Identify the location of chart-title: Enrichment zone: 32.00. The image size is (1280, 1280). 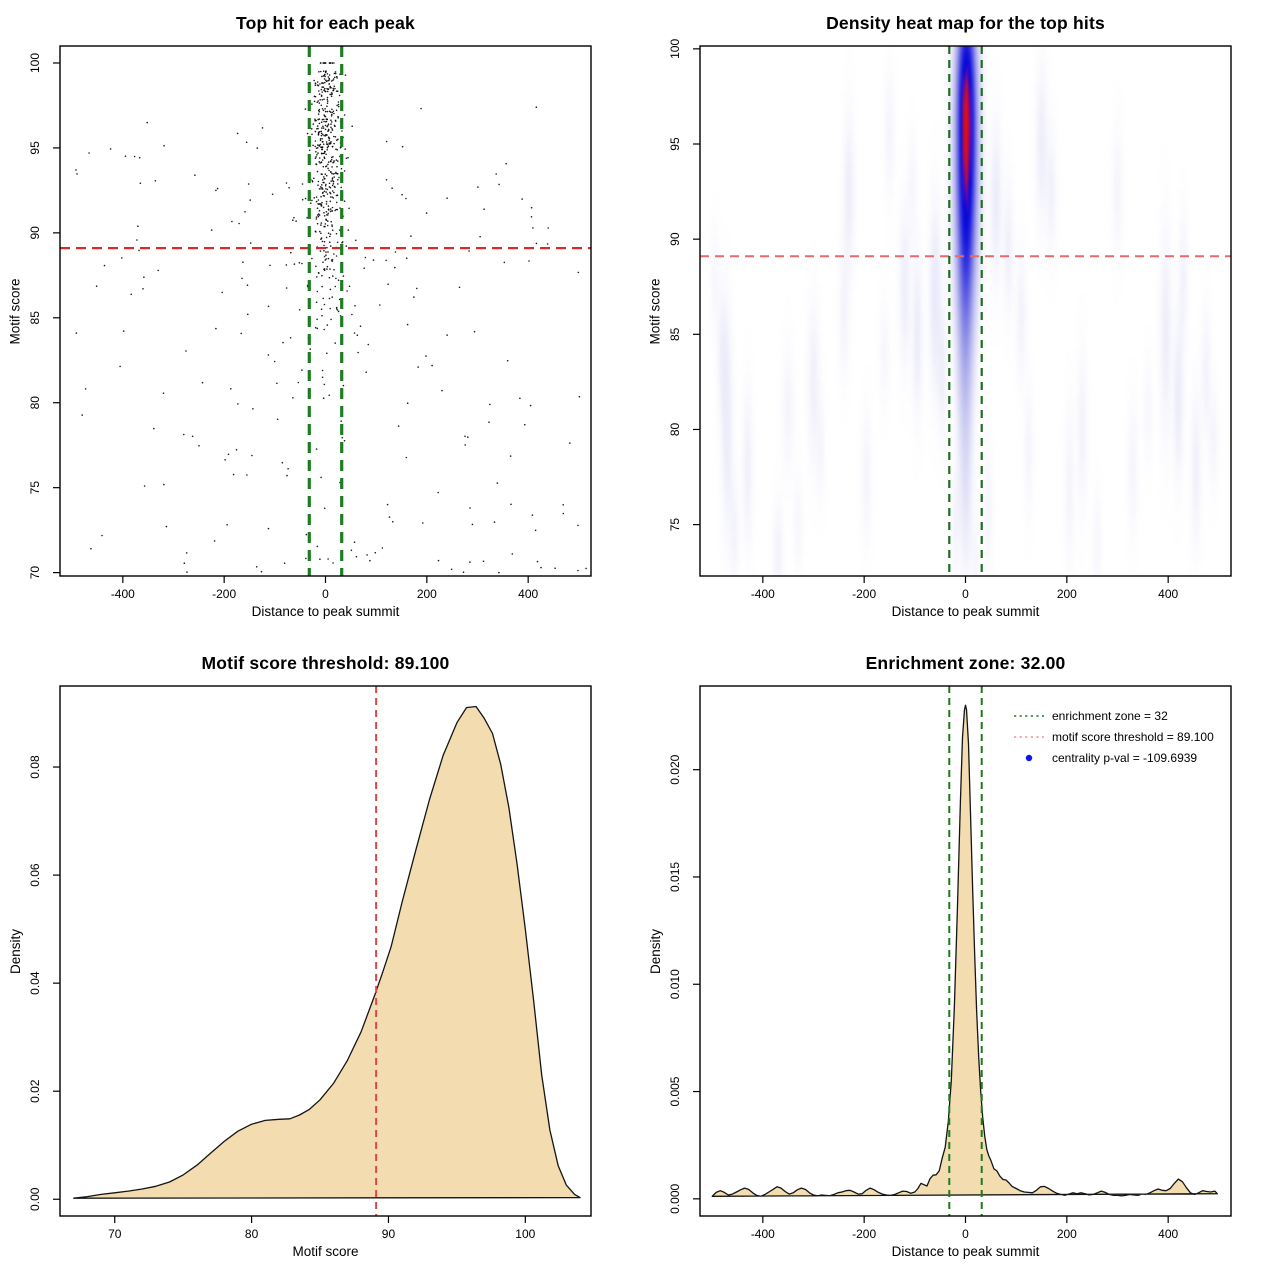
(965, 663).